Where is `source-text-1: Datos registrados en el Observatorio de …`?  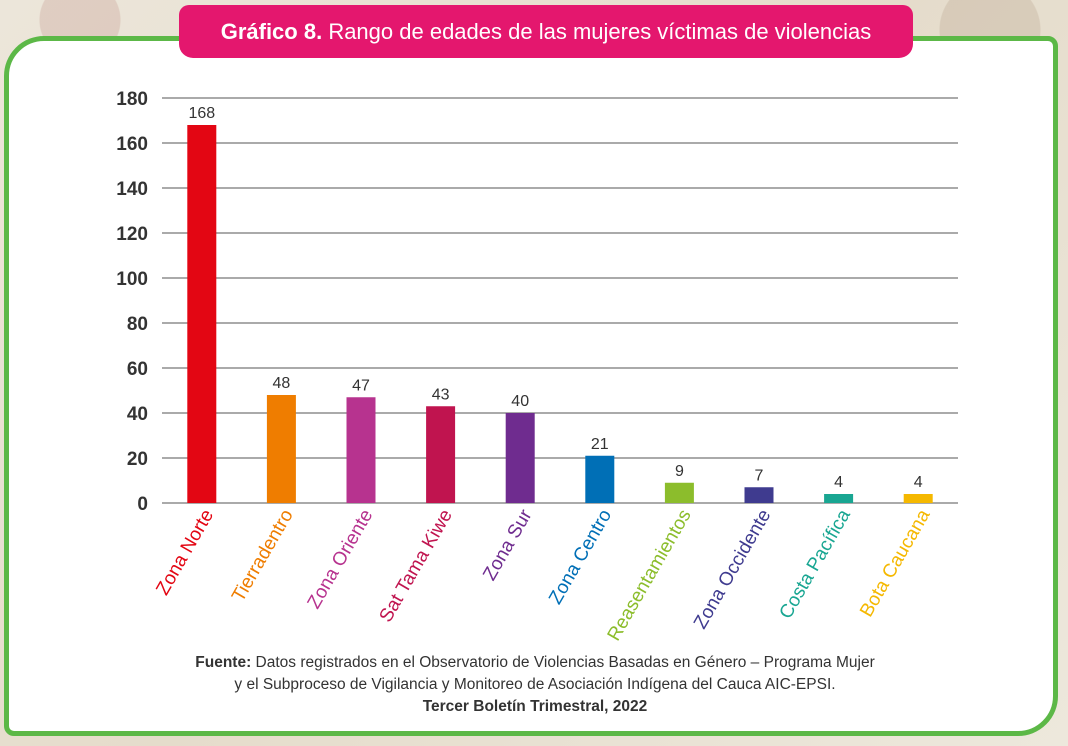
source-text-1: Datos registrados en el Observatorio de … is located at coordinates (565, 662).